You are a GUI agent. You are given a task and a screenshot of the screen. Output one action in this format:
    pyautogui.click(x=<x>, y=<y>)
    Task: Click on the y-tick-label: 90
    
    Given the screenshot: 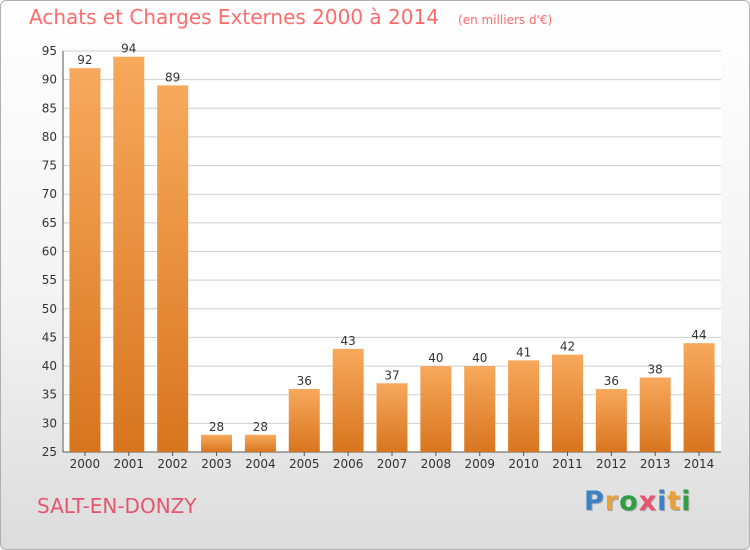 What is the action you would take?
    pyautogui.click(x=49, y=80)
    